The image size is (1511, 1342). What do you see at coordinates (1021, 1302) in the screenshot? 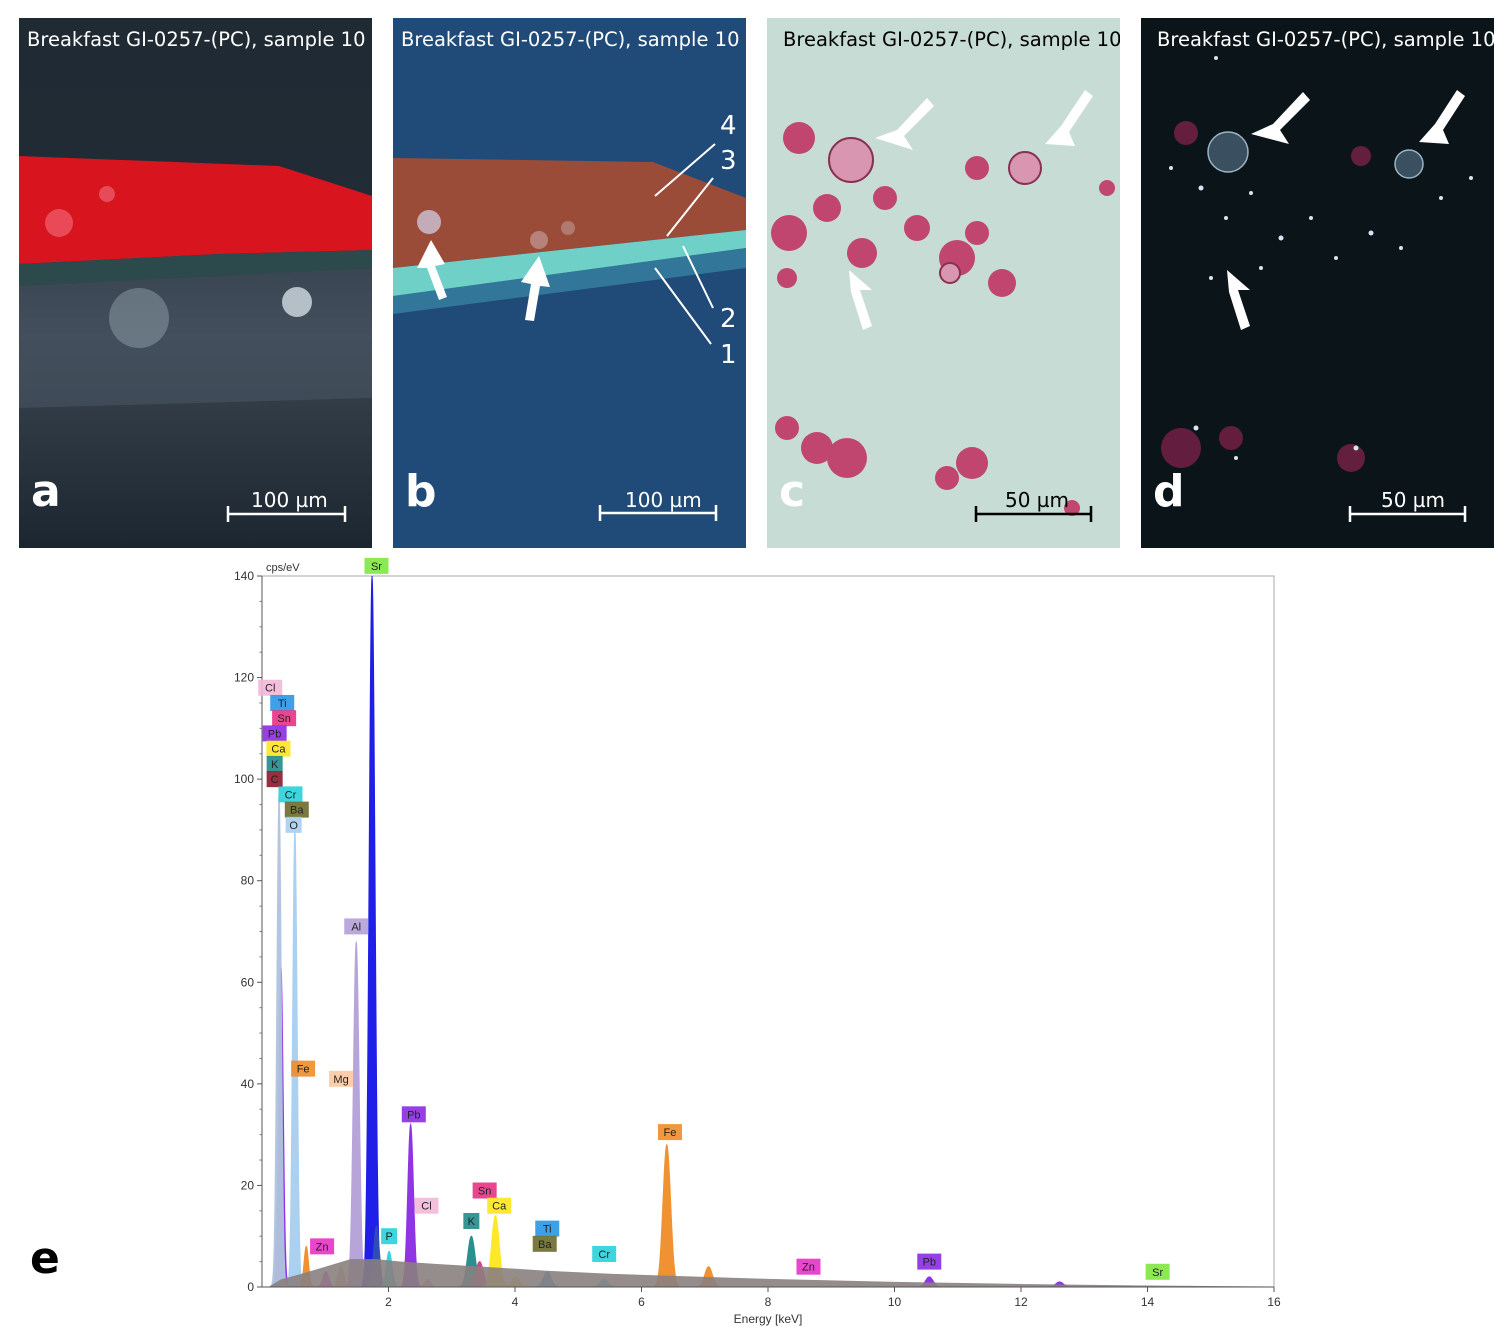
I see `x-tick-label: 12` at bounding box center [1021, 1302].